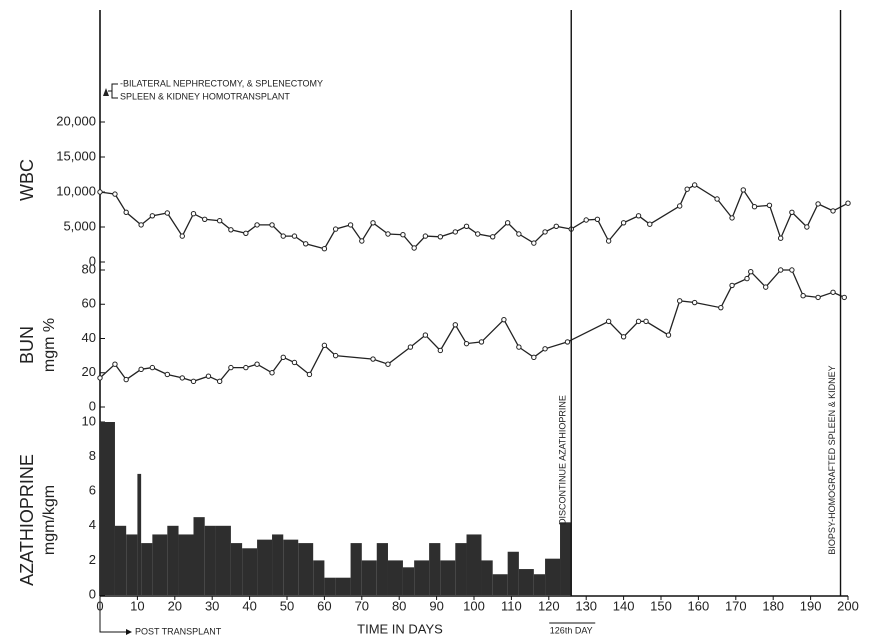  What do you see at coordinates (362, 605) in the screenshot?
I see `x-tick-label: 70` at bounding box center [362, 605].